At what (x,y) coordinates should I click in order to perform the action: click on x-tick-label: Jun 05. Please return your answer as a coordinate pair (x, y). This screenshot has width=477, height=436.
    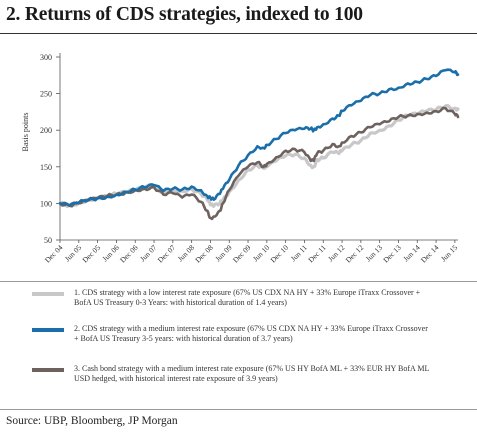
    Looking at the image, I should click on (73, 253).